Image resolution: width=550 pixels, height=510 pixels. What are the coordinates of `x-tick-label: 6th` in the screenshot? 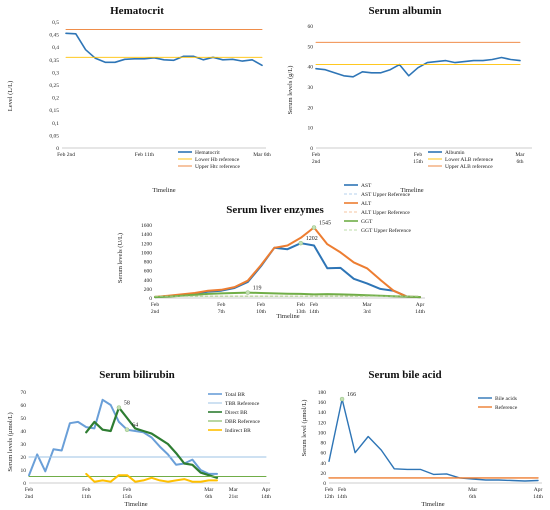 It's located at (208, 497).